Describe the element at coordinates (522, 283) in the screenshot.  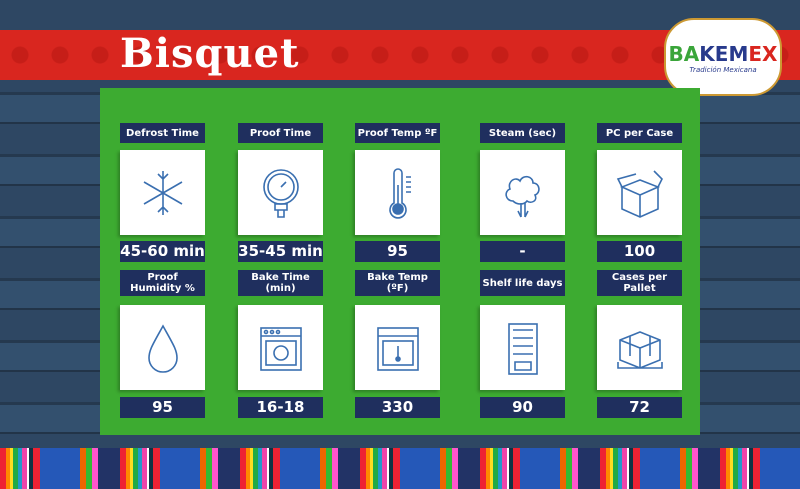
I see `spec-label: Shelf life days` at that location.